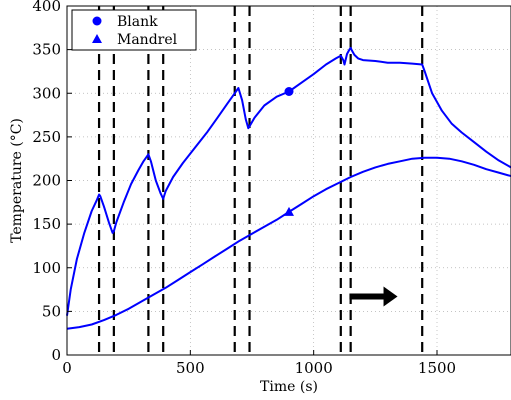 This screenshot has height=400, width=511. I want to click on y-tick-label: 150, so click(46, 224).